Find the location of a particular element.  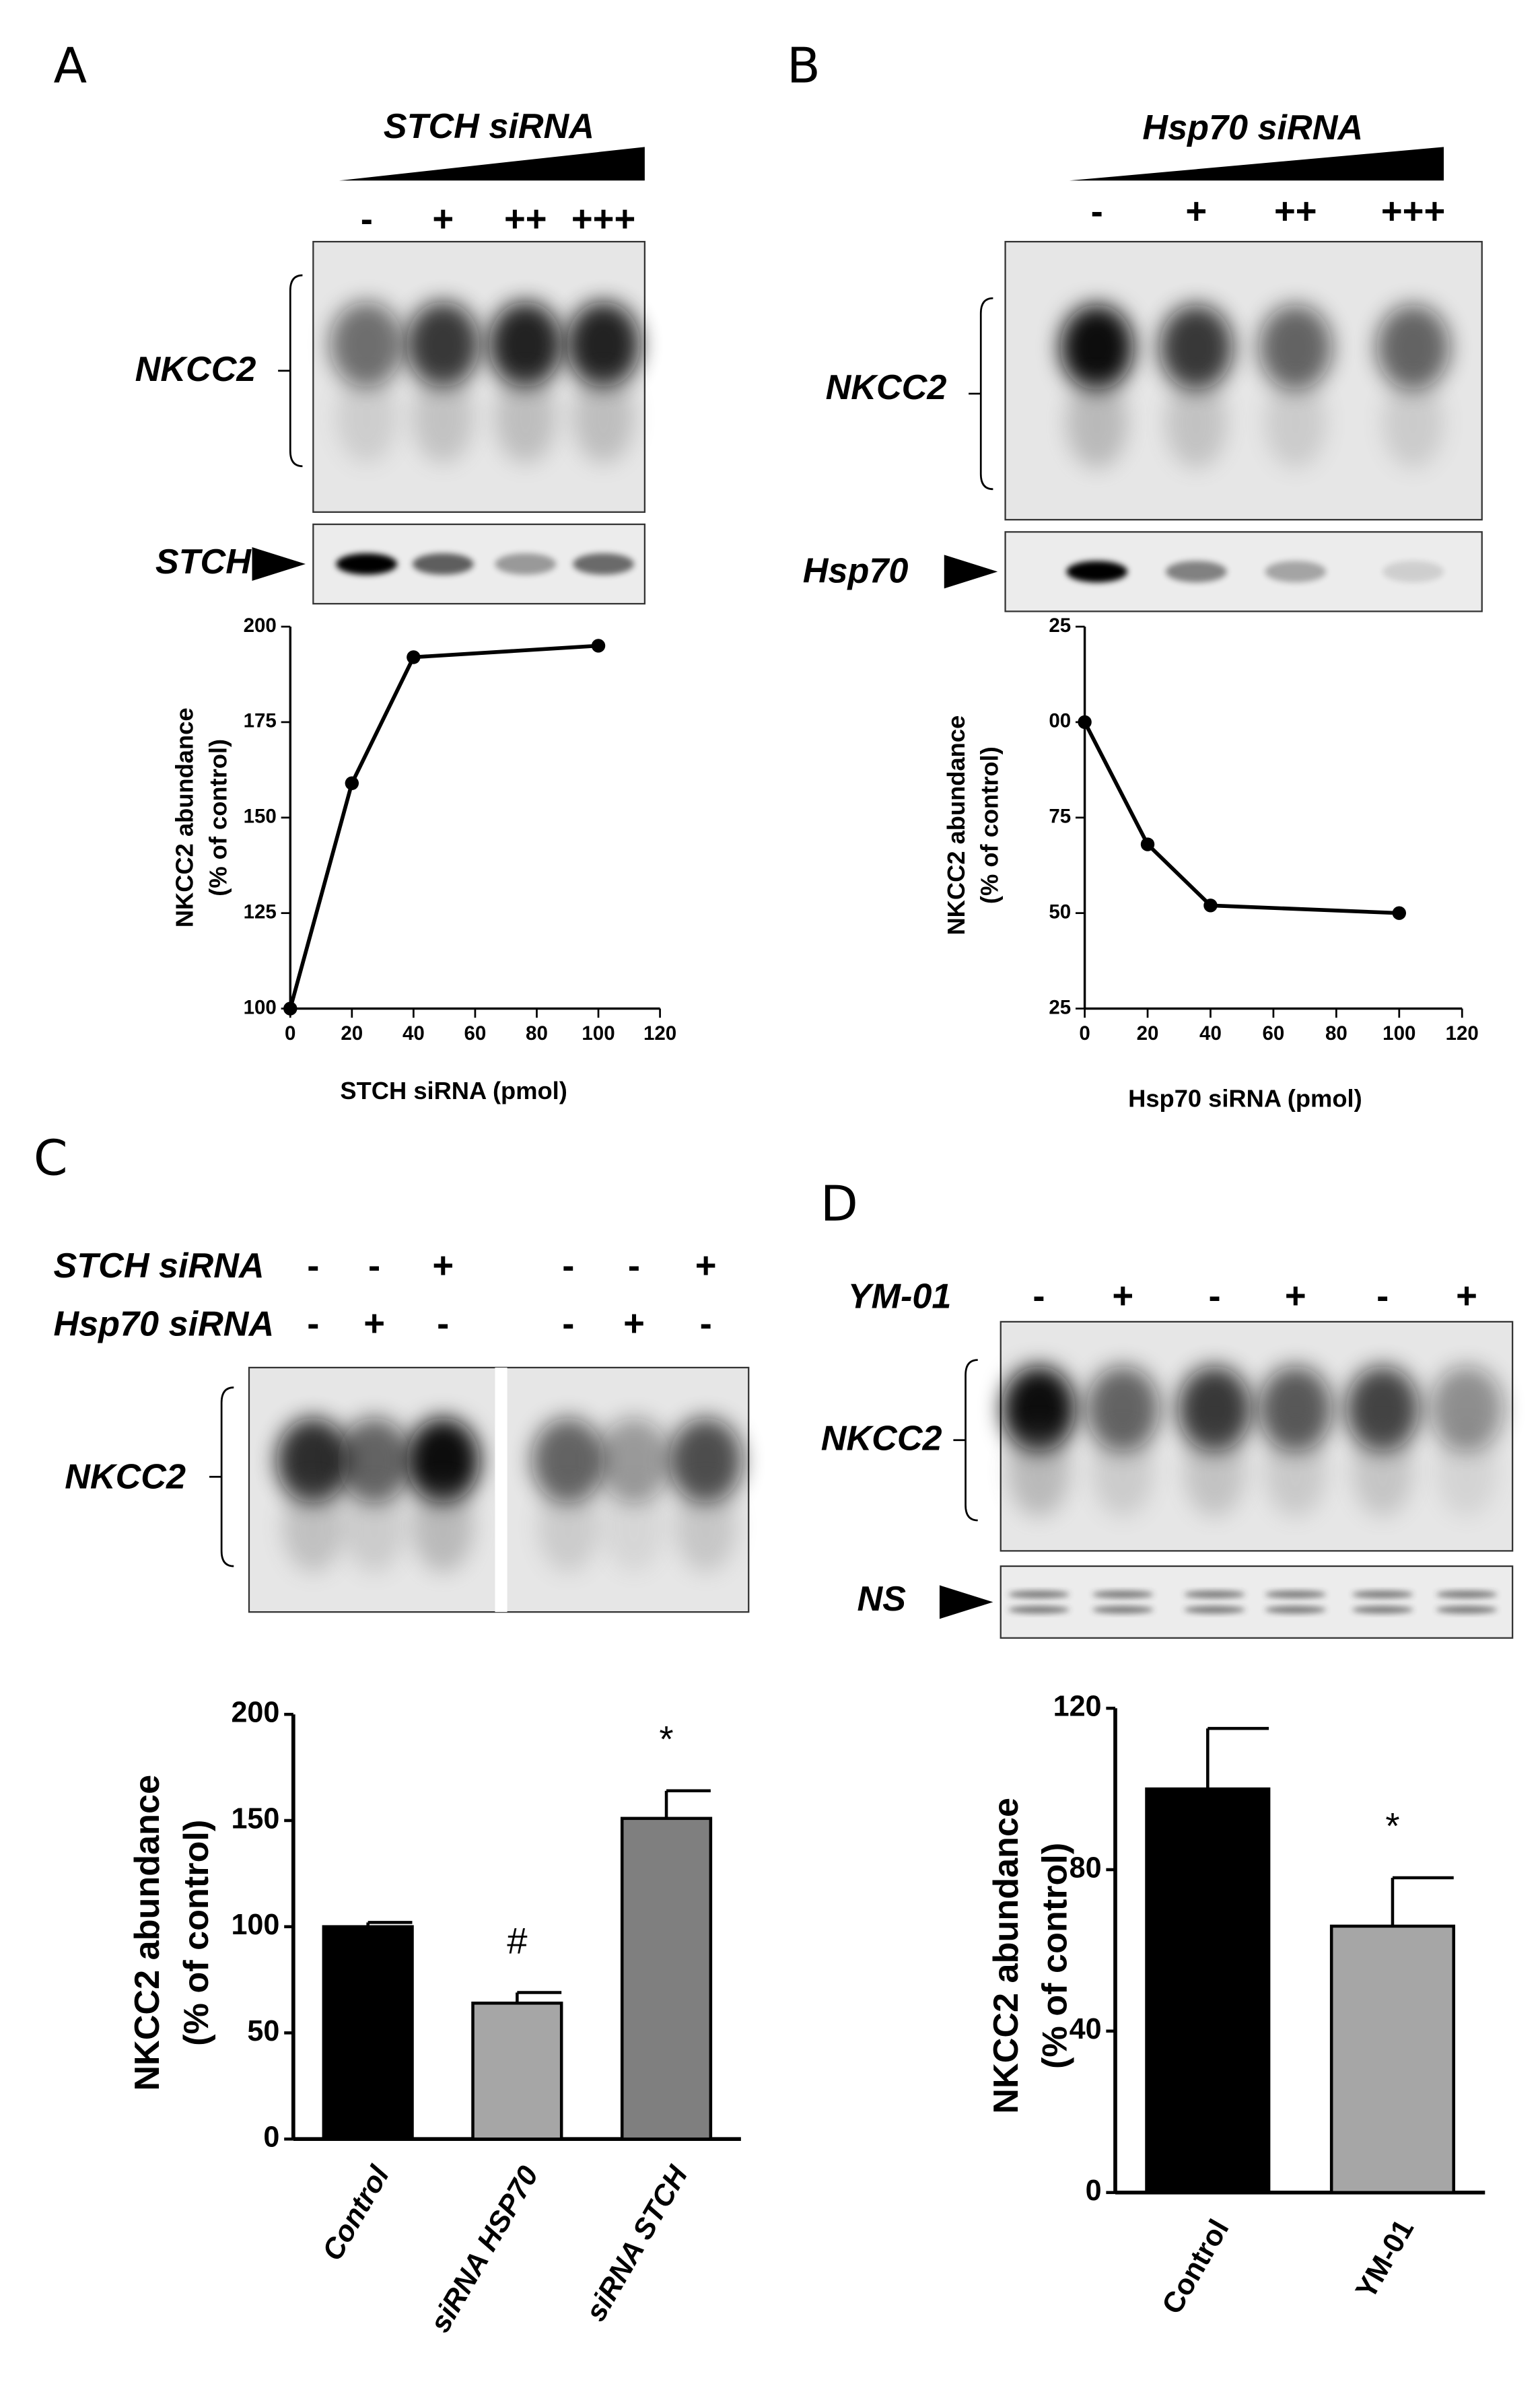

x-axis-label: STCH siRNA (pmol) is located at coordinates (454, 1090).